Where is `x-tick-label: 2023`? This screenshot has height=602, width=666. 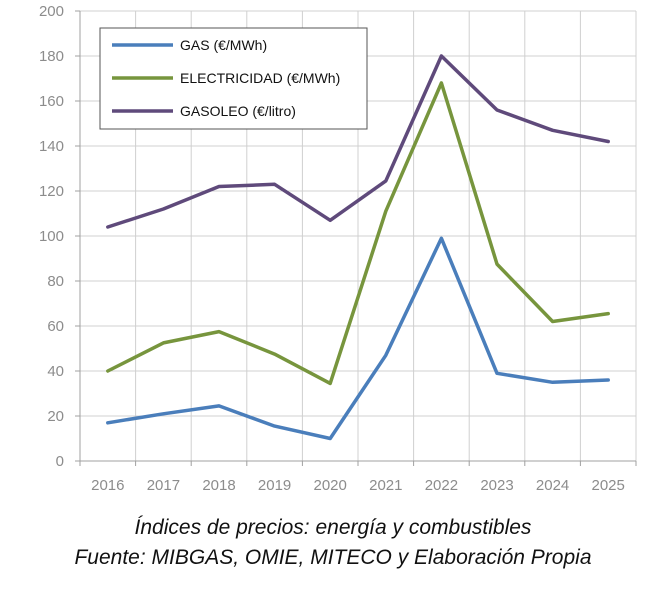
x-tick-label: 2023 is located at coordinates (496, 485).